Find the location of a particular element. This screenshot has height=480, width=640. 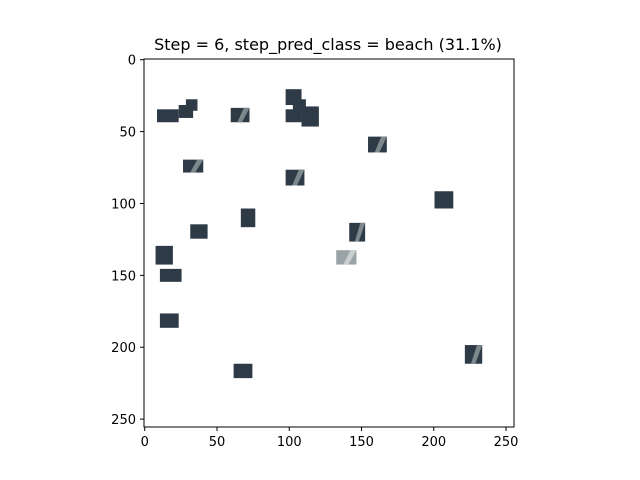

x-tick-label: 50 is located at coordinates (217, 442).